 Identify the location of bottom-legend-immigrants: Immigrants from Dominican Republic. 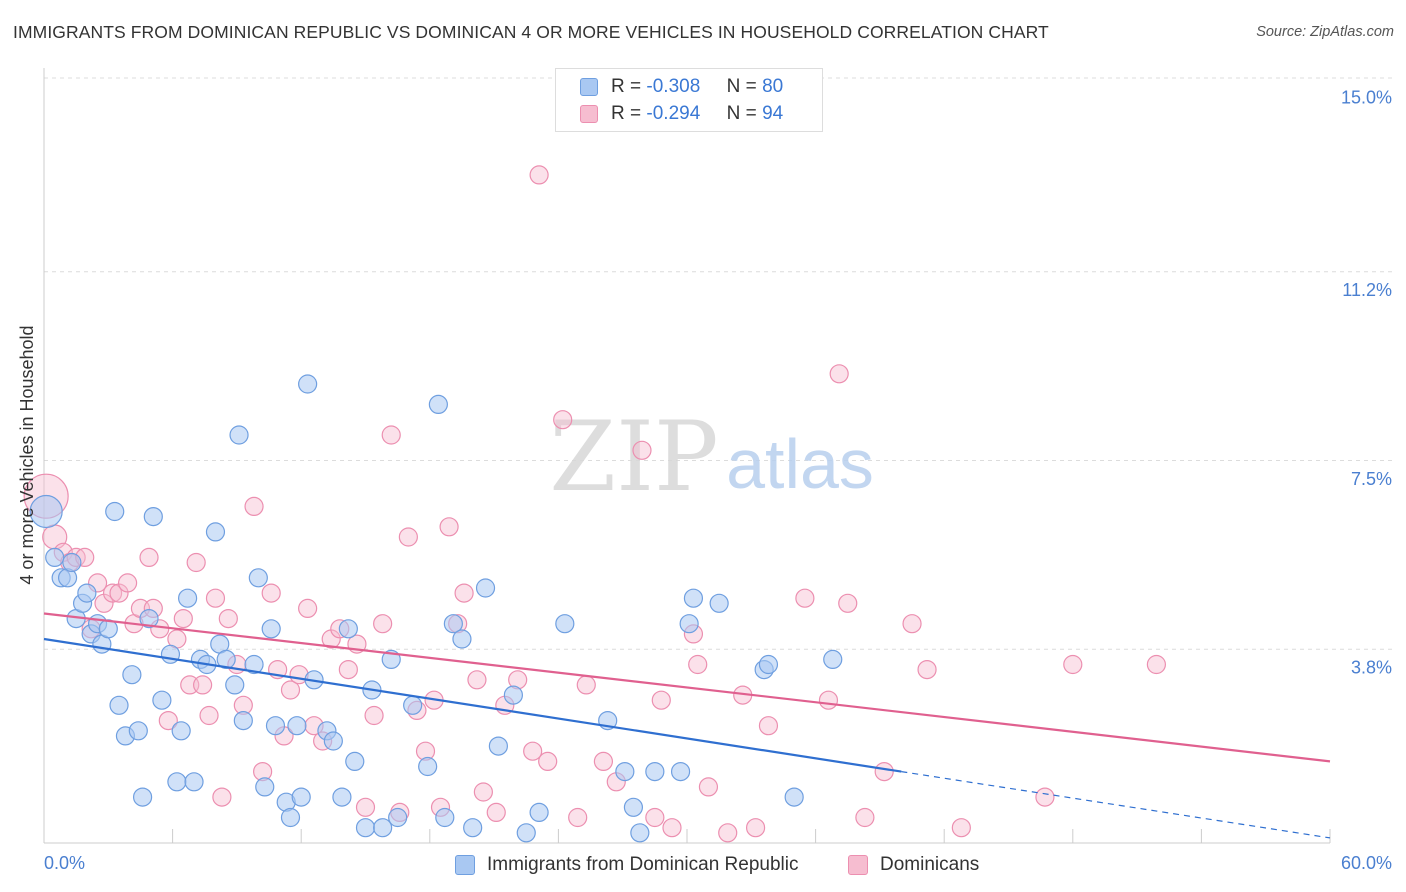
(627, 865).